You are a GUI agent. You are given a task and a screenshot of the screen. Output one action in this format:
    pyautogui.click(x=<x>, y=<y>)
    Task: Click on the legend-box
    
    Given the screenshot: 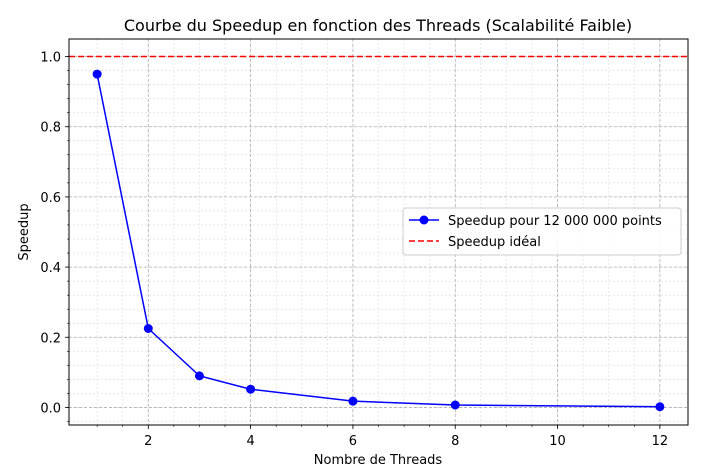 What is the action you would take?
    pyautogui.click(x=542, y=231)
    